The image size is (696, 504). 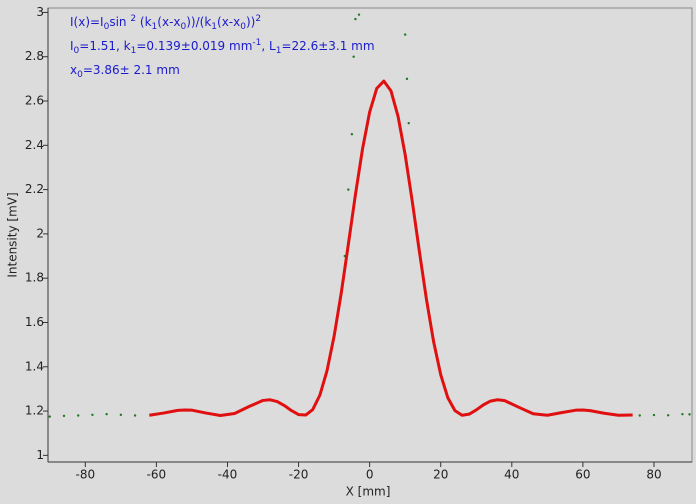 What do you see at coordinates (268, 46) in the screenshot?
I see `annotation-part: , L` at bounding box center [268, 46].